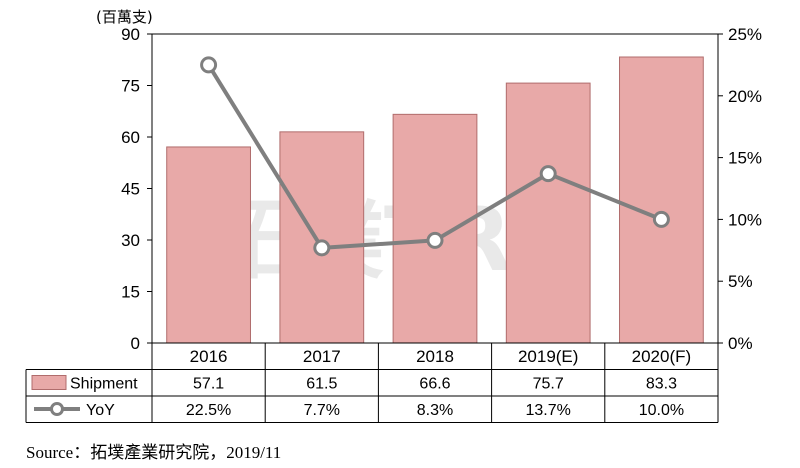 This screenshot has width=800, height=468. Describe the element at coordinates (375, 239) in the screenshot. I see `watermark: 拓墣TRi` at that location.